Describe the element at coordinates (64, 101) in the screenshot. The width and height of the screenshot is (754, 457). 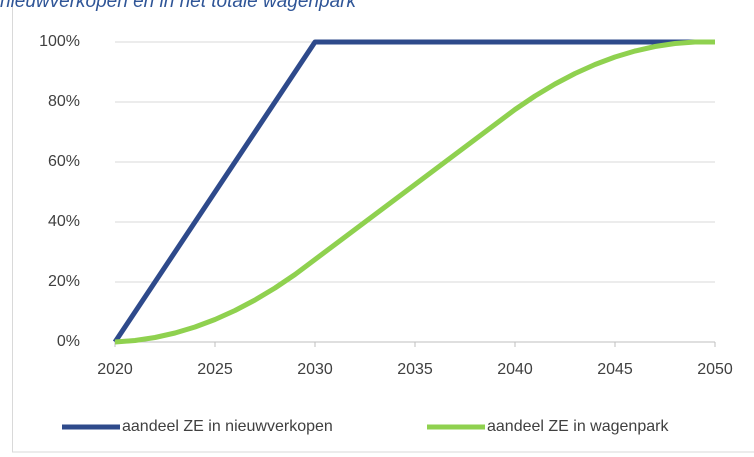
I see `y-tick-label: 80%` at that location.